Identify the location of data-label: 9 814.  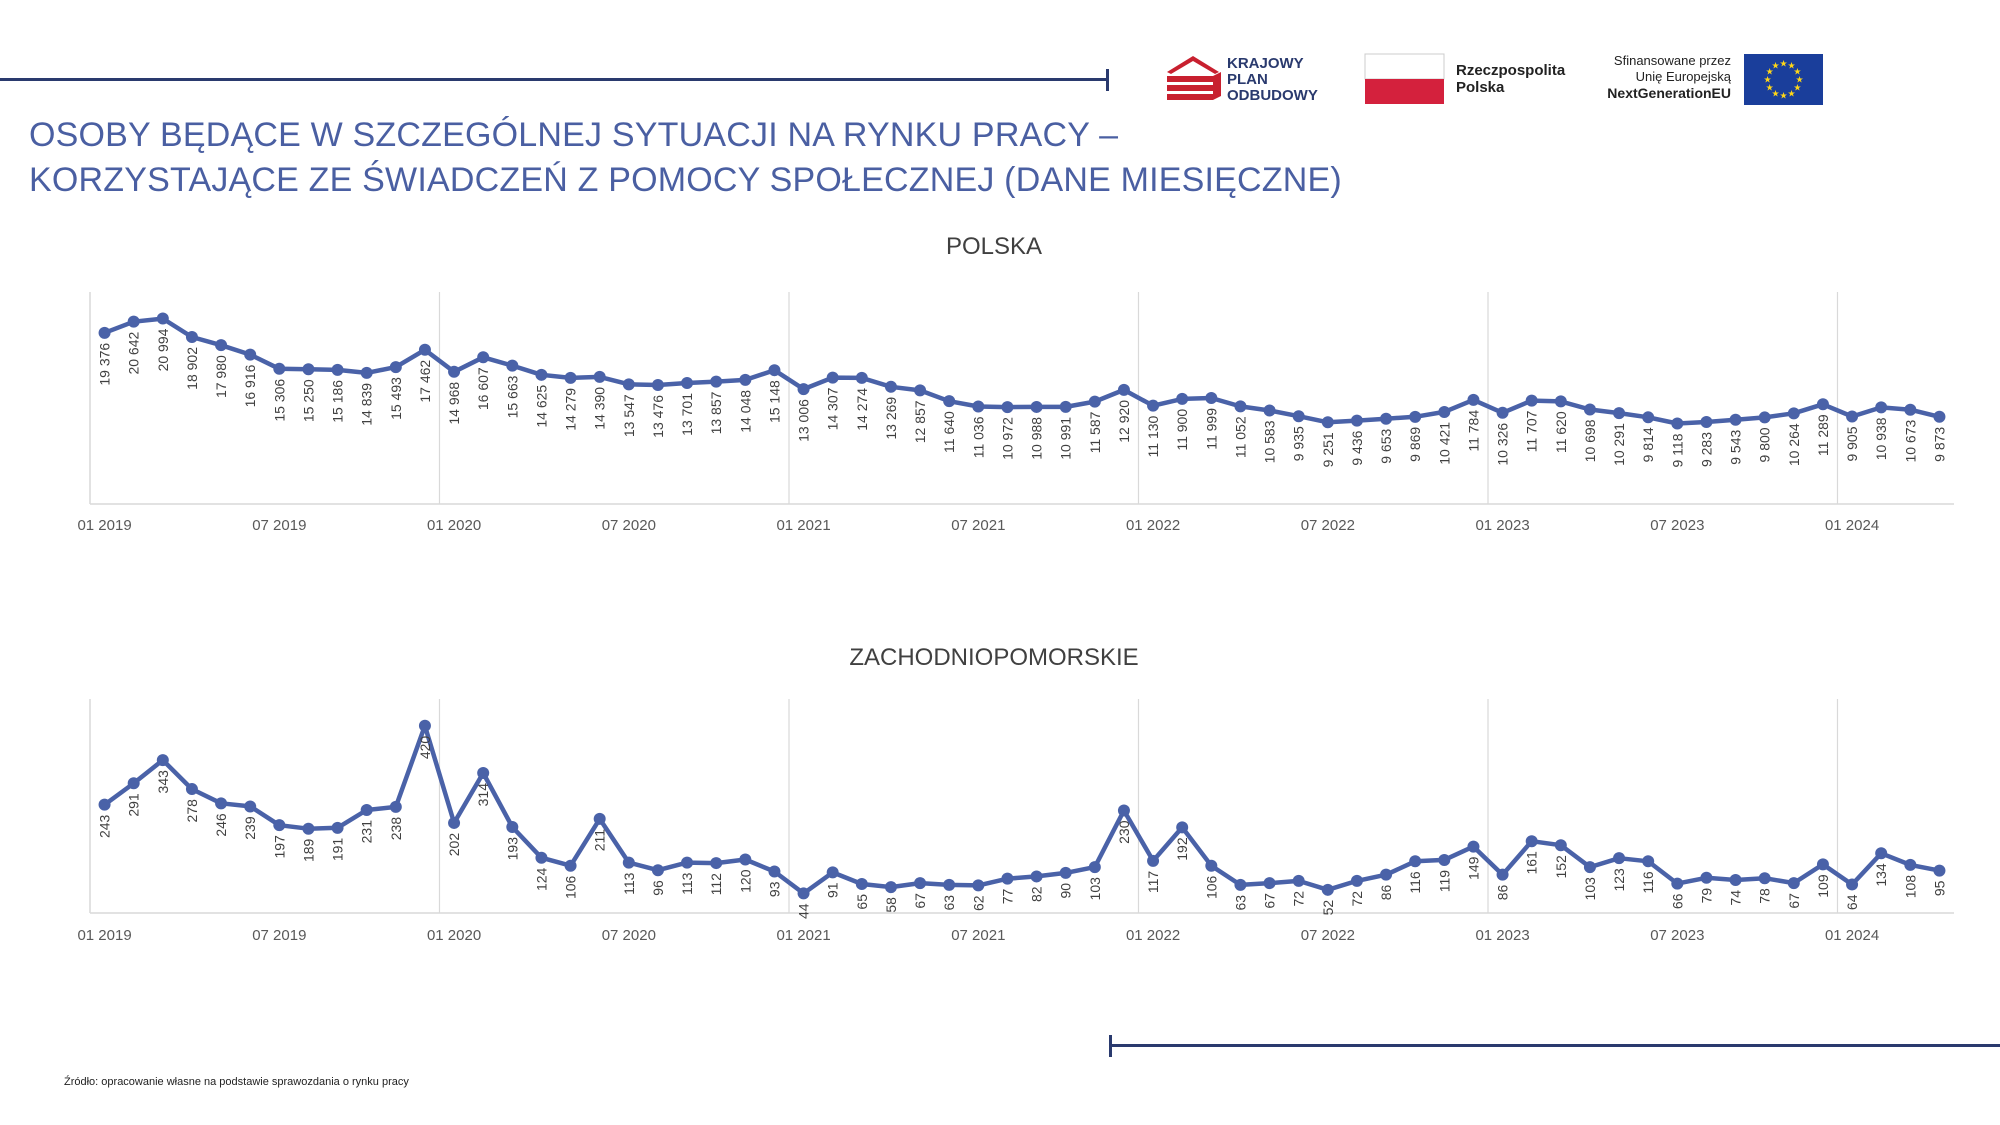
(1648, 444).